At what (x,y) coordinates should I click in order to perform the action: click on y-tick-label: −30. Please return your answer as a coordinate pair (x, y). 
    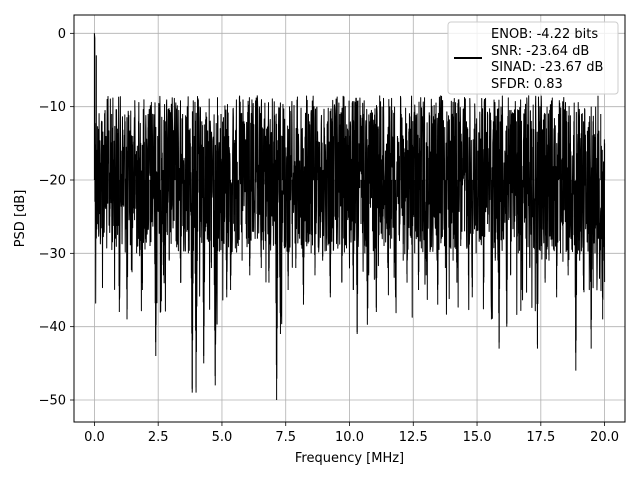
    Looking at the image, I should click on (52, 254).